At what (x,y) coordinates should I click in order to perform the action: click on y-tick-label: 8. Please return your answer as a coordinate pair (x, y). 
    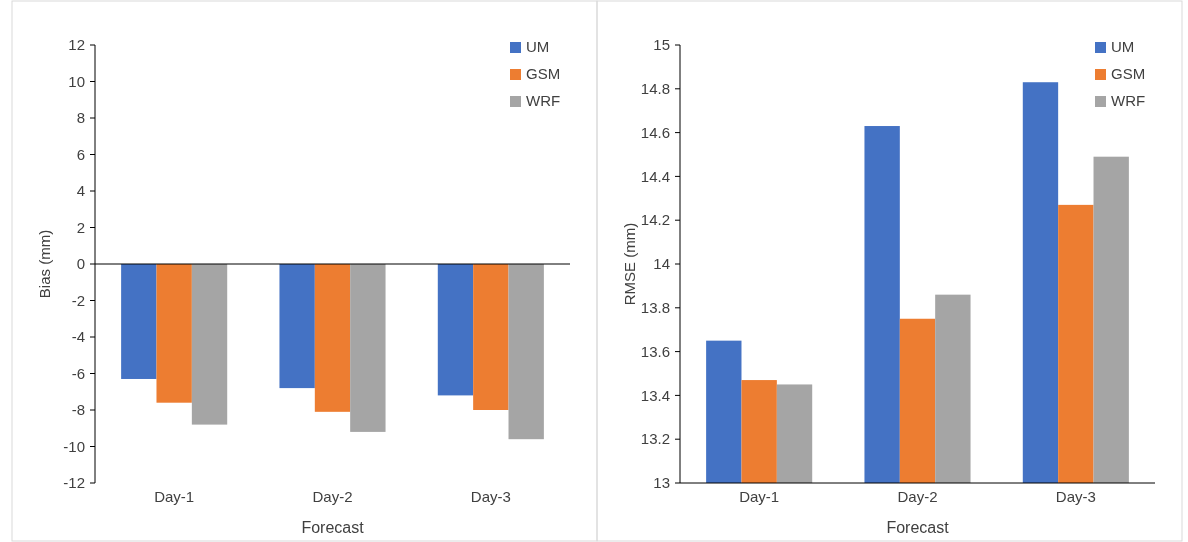
    Looking at the image, I should click on (80, 118).